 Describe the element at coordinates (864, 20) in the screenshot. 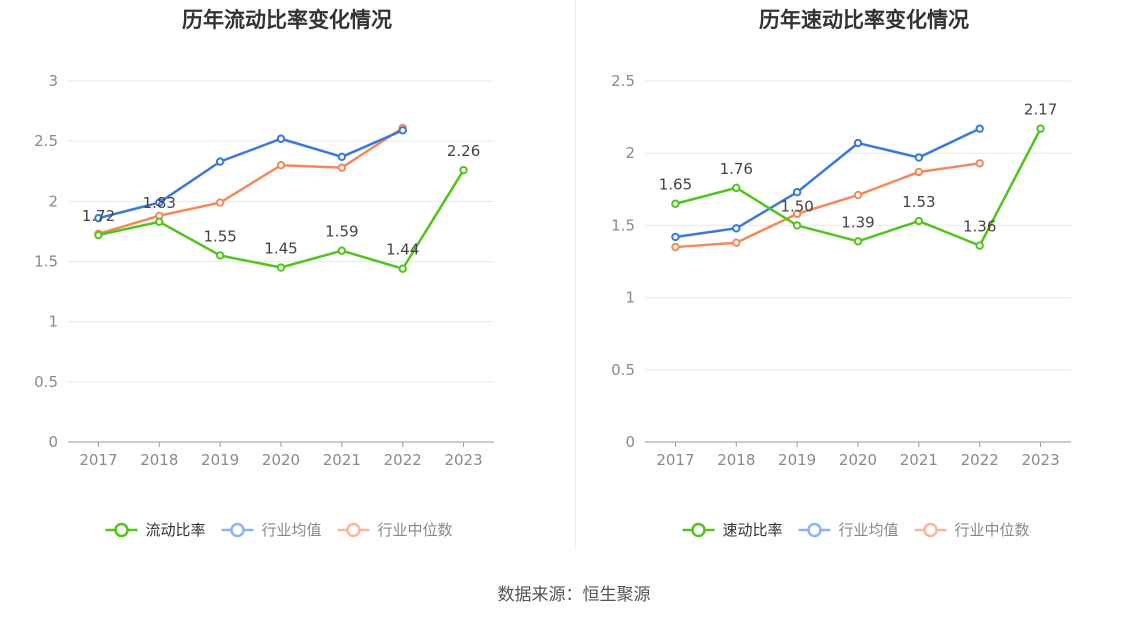

I see `chart-title: 历年速动比率变化情况` at that location.